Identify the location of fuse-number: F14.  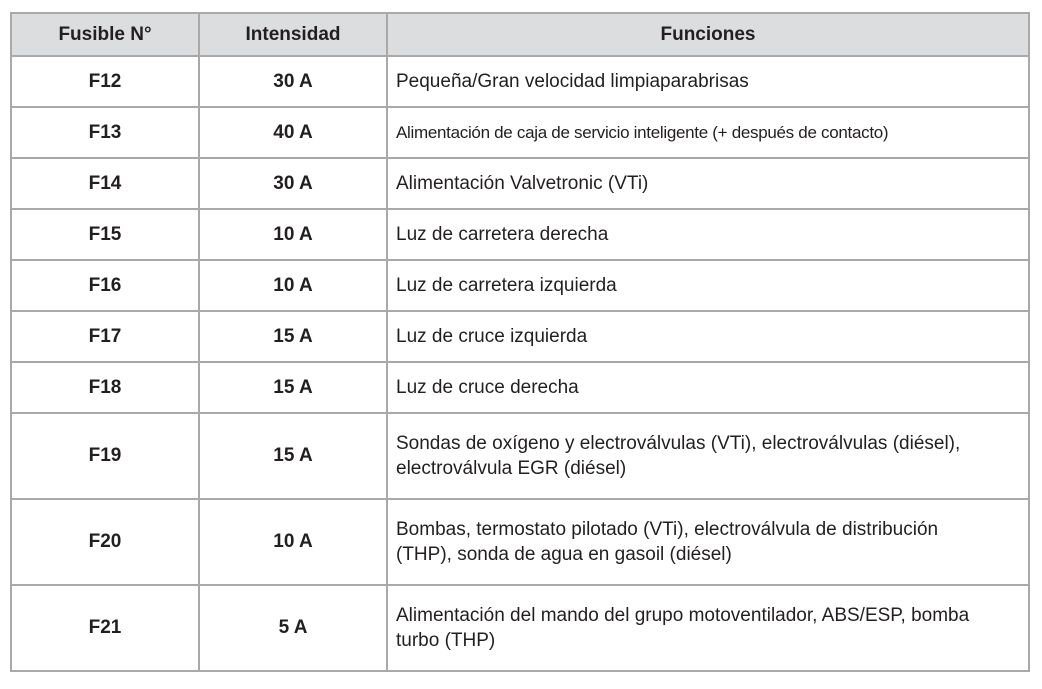
(105, 183).